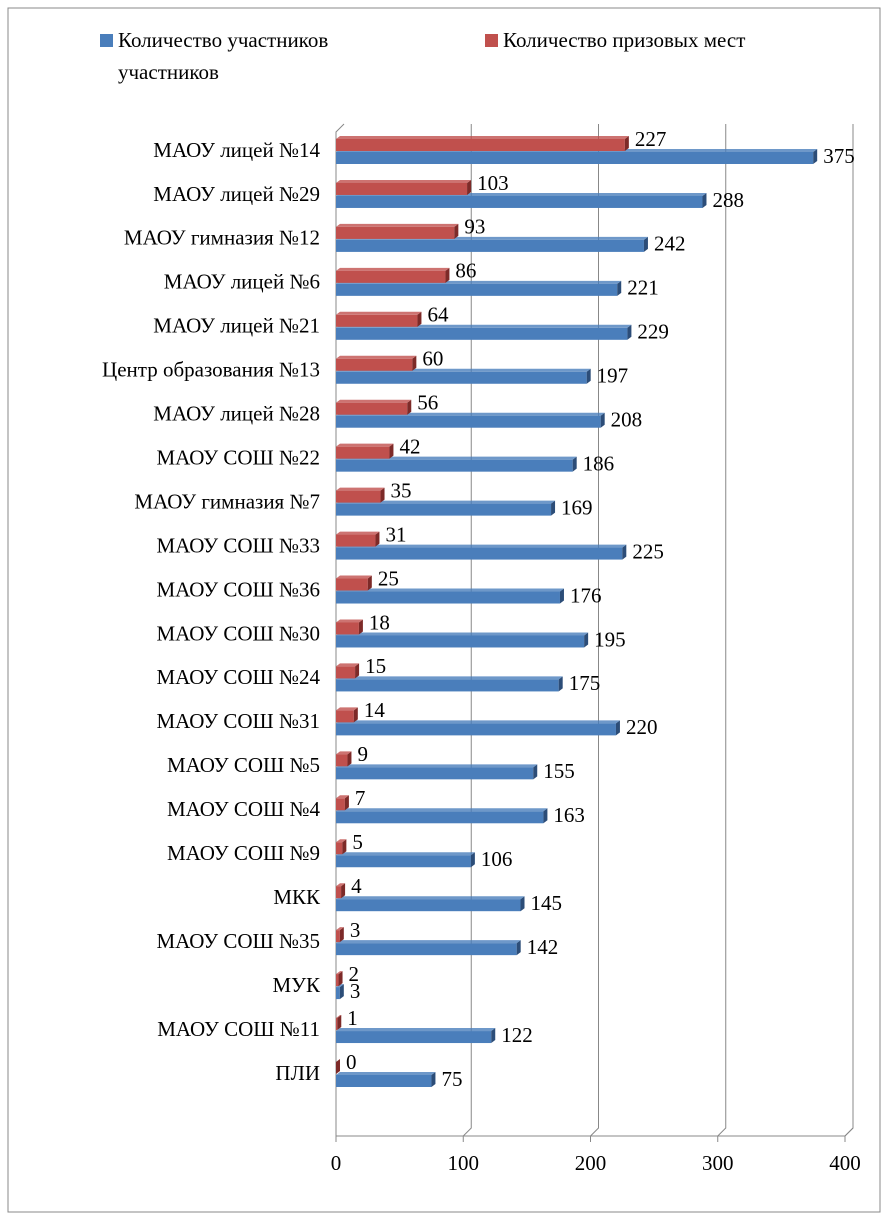  Describe the element at coordinates (238, 457) in the screenshot. I see `y-tick-label: МАОУ СОШ №22` at that location.